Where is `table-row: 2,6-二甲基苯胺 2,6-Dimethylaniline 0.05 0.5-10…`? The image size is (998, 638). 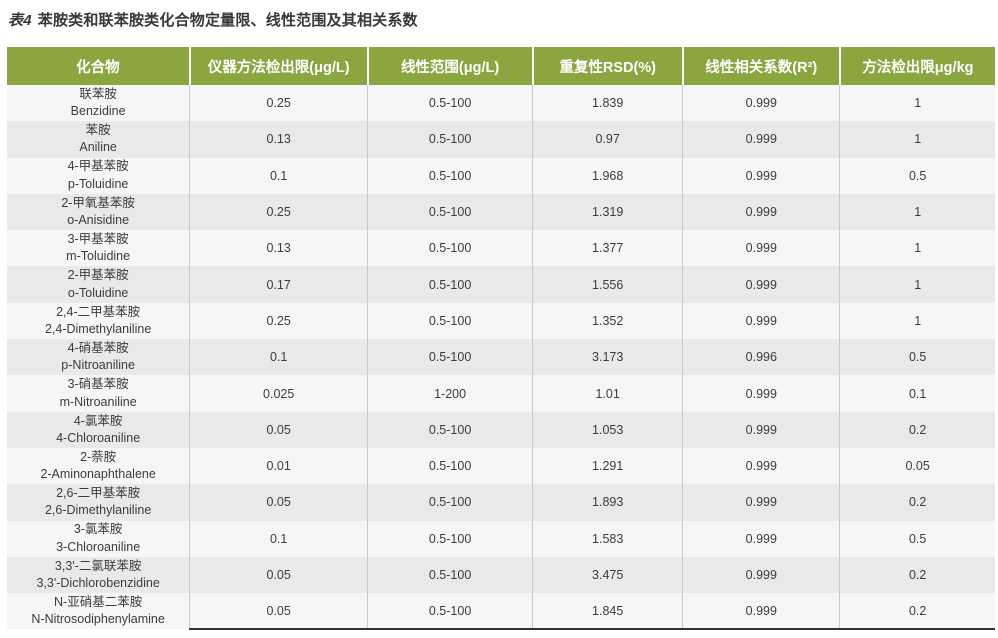 table-row: 2,6-二甲基苯胺 2,6-Dimethylaniline 0.05 0.5-10… is located at coordinates (501, 502).